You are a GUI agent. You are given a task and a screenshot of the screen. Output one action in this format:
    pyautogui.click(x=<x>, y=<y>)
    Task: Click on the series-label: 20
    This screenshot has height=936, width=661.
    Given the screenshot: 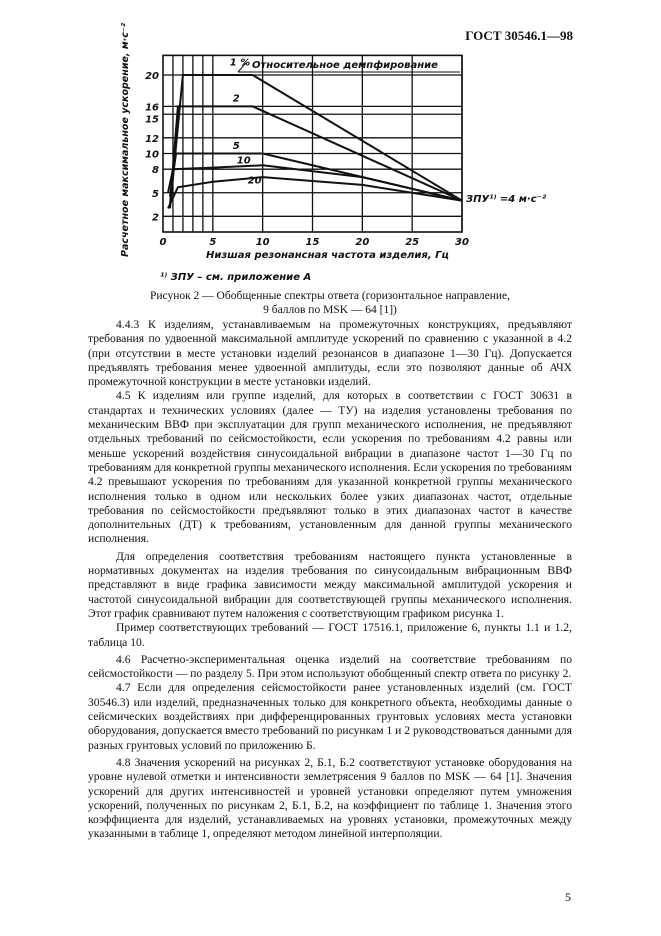 What is the action you would take?
    pyautogui.click(x=255, y=180)
    